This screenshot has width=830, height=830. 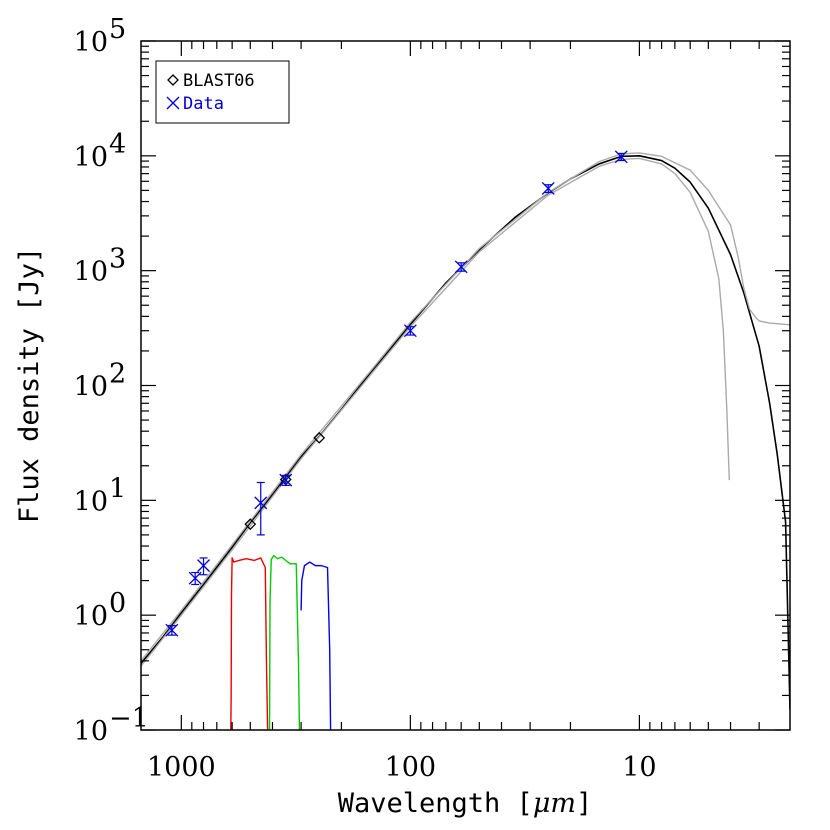 What do you see at coordinates (91, 42) in the screenshot?
I see `y-tick-label-6: 10` at bounding box center [91, 42].